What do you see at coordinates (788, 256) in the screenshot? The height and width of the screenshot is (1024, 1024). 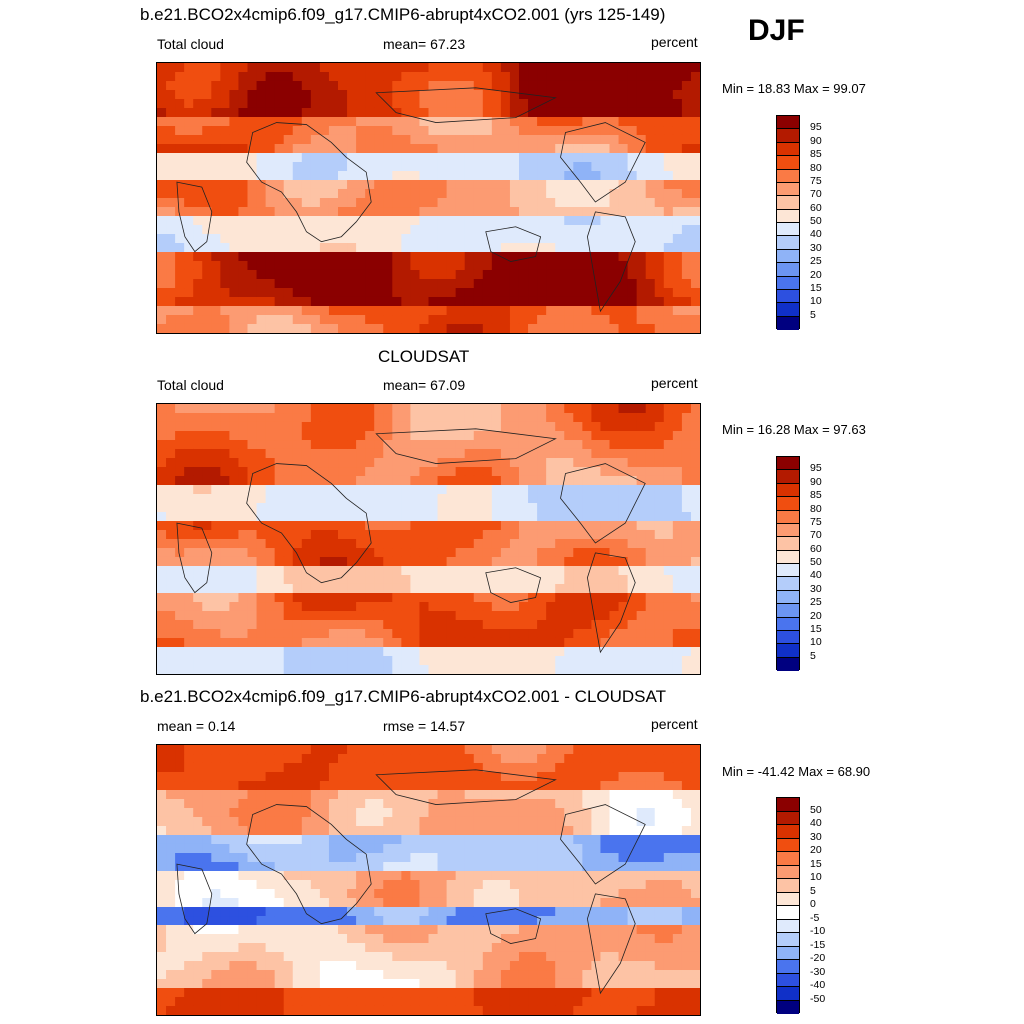 I see `colorbar-swatch` at bounding box center [788, 256].